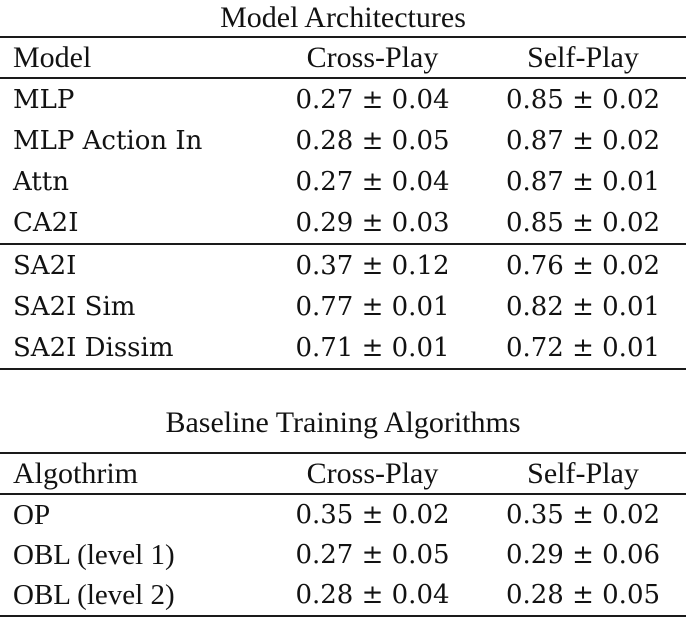  I want to click on table-title: Baseline Training Algorithms, so click(343, 422).